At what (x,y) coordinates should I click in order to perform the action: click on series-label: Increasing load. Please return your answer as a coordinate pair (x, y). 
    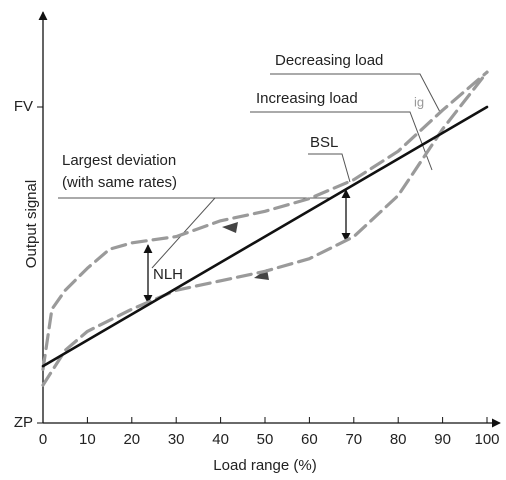
    Looking at the image, I should click on (307, 98).